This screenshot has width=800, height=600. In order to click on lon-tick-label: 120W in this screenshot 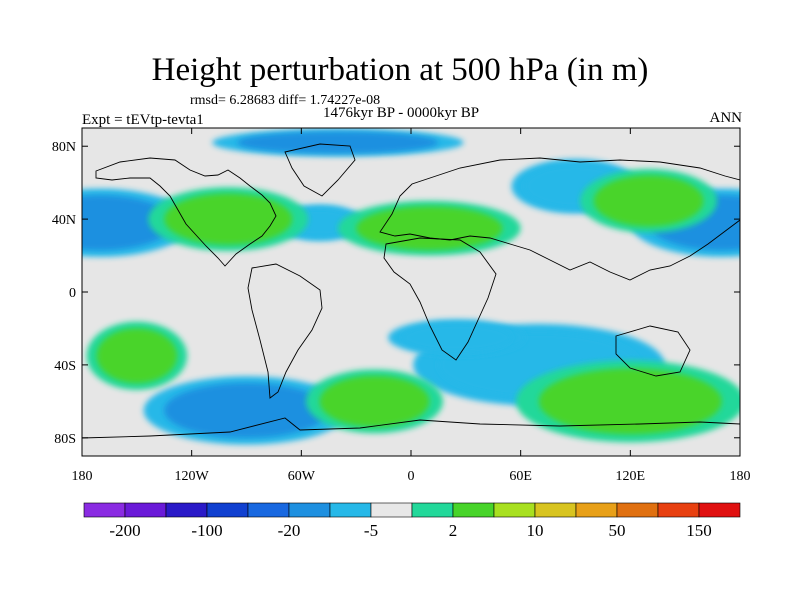, I will do `click(192, 476)`.